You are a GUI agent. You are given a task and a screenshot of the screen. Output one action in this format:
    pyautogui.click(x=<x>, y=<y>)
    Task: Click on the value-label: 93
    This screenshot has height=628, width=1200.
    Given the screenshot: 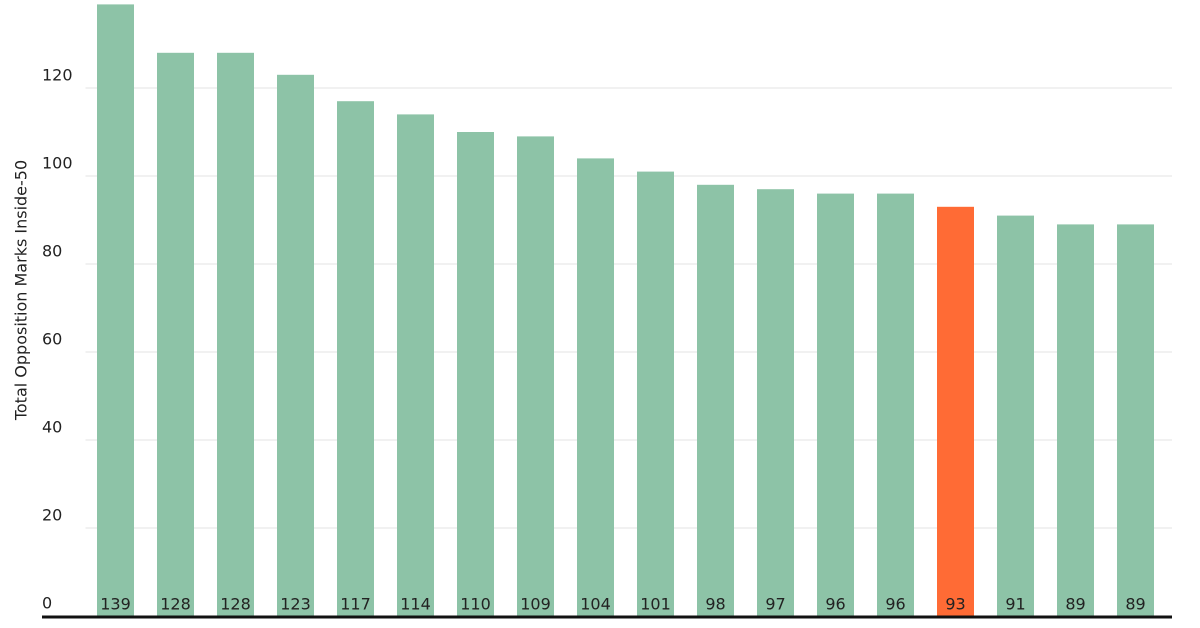 What is the action you would take?
    pyautogui.click(x=955, y=604)
    